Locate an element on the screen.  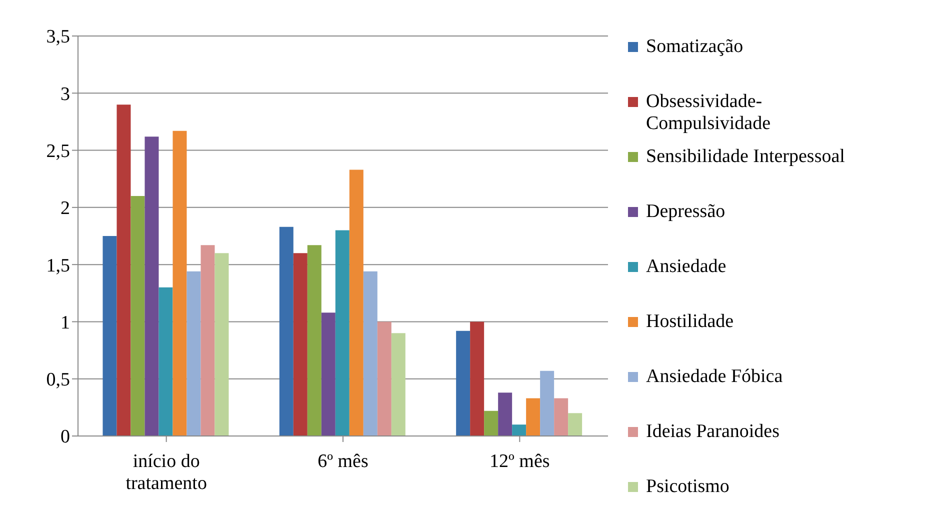
y-tick-label: 3 is located at coordinates (65, 94).